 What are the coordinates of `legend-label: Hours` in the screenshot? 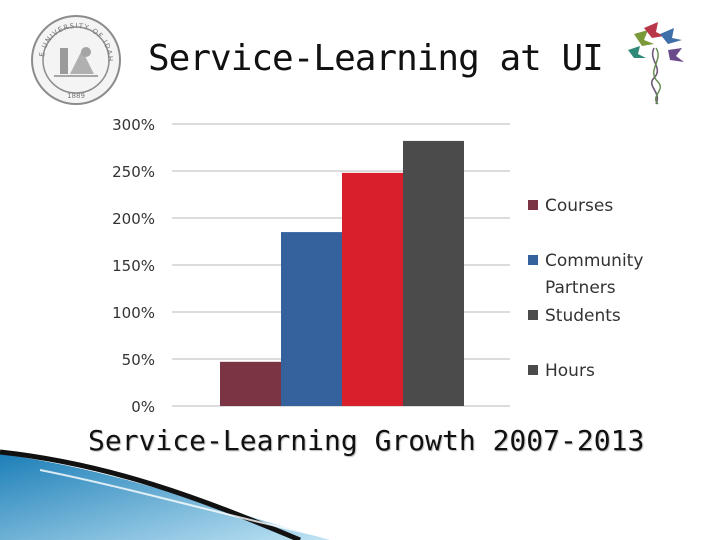 It's located at (570, 371).